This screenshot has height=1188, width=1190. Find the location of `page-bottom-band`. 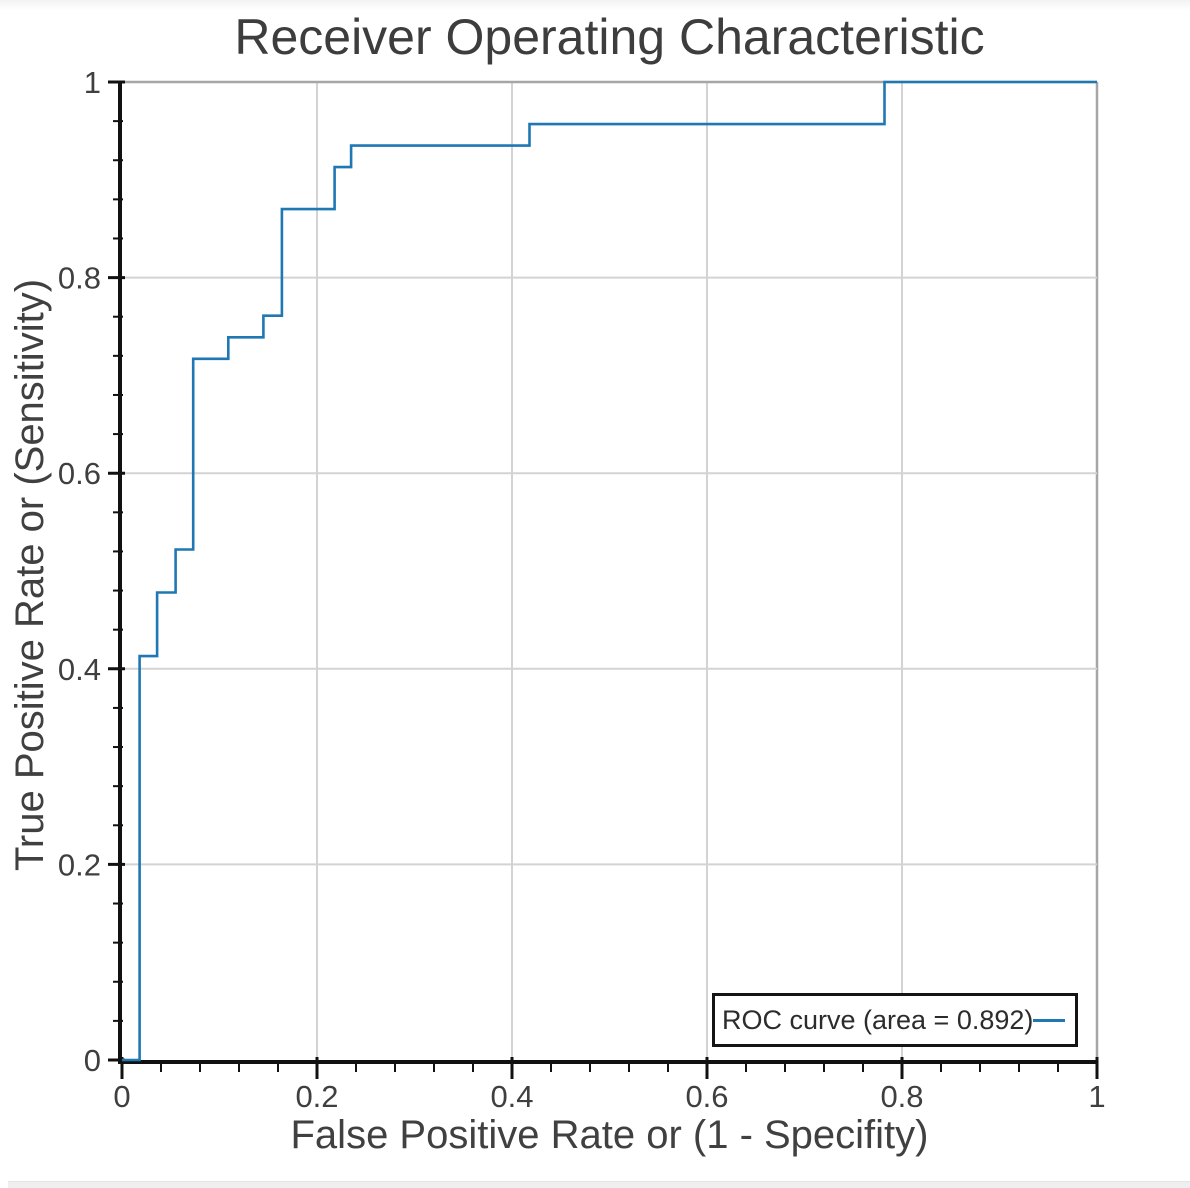

page-bottom-band is located at coordinates (599, 1184).